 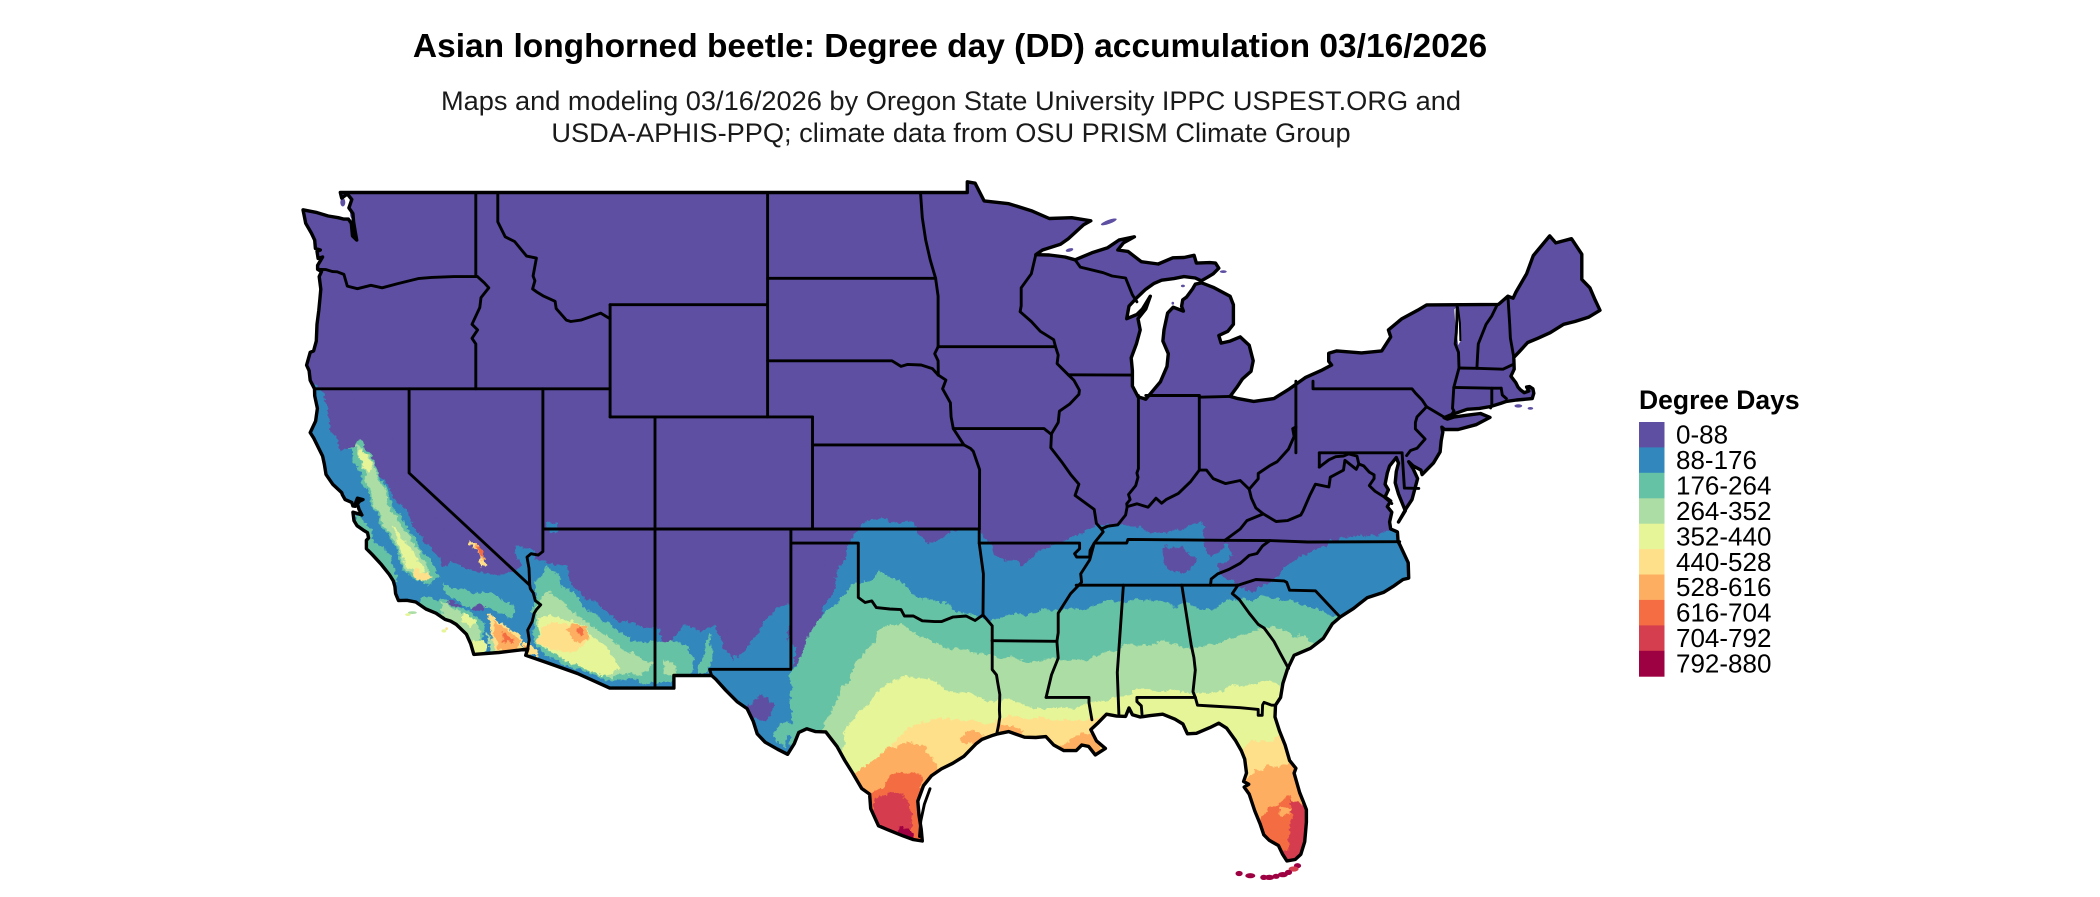 What do you see at coordinates (1716, 460) in the screenshot?
I see `svg-text: 88-176` at bounding box center [1716, 460].